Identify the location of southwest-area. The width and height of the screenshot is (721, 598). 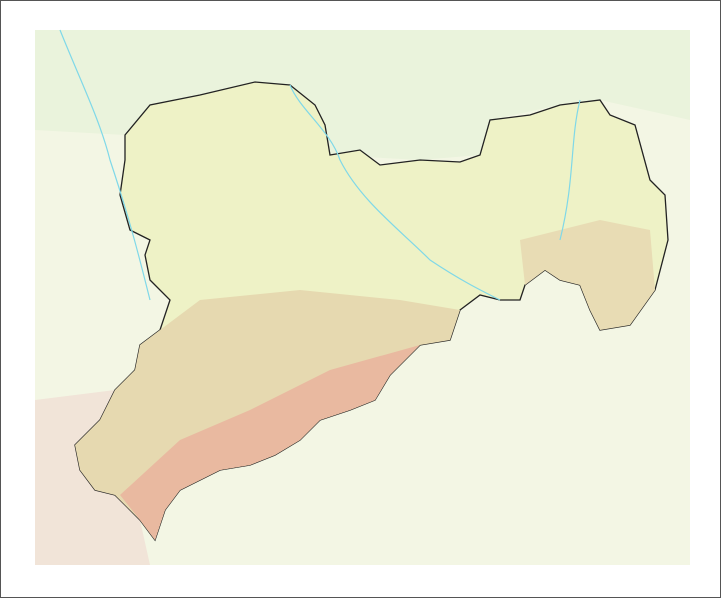
(92, 477).